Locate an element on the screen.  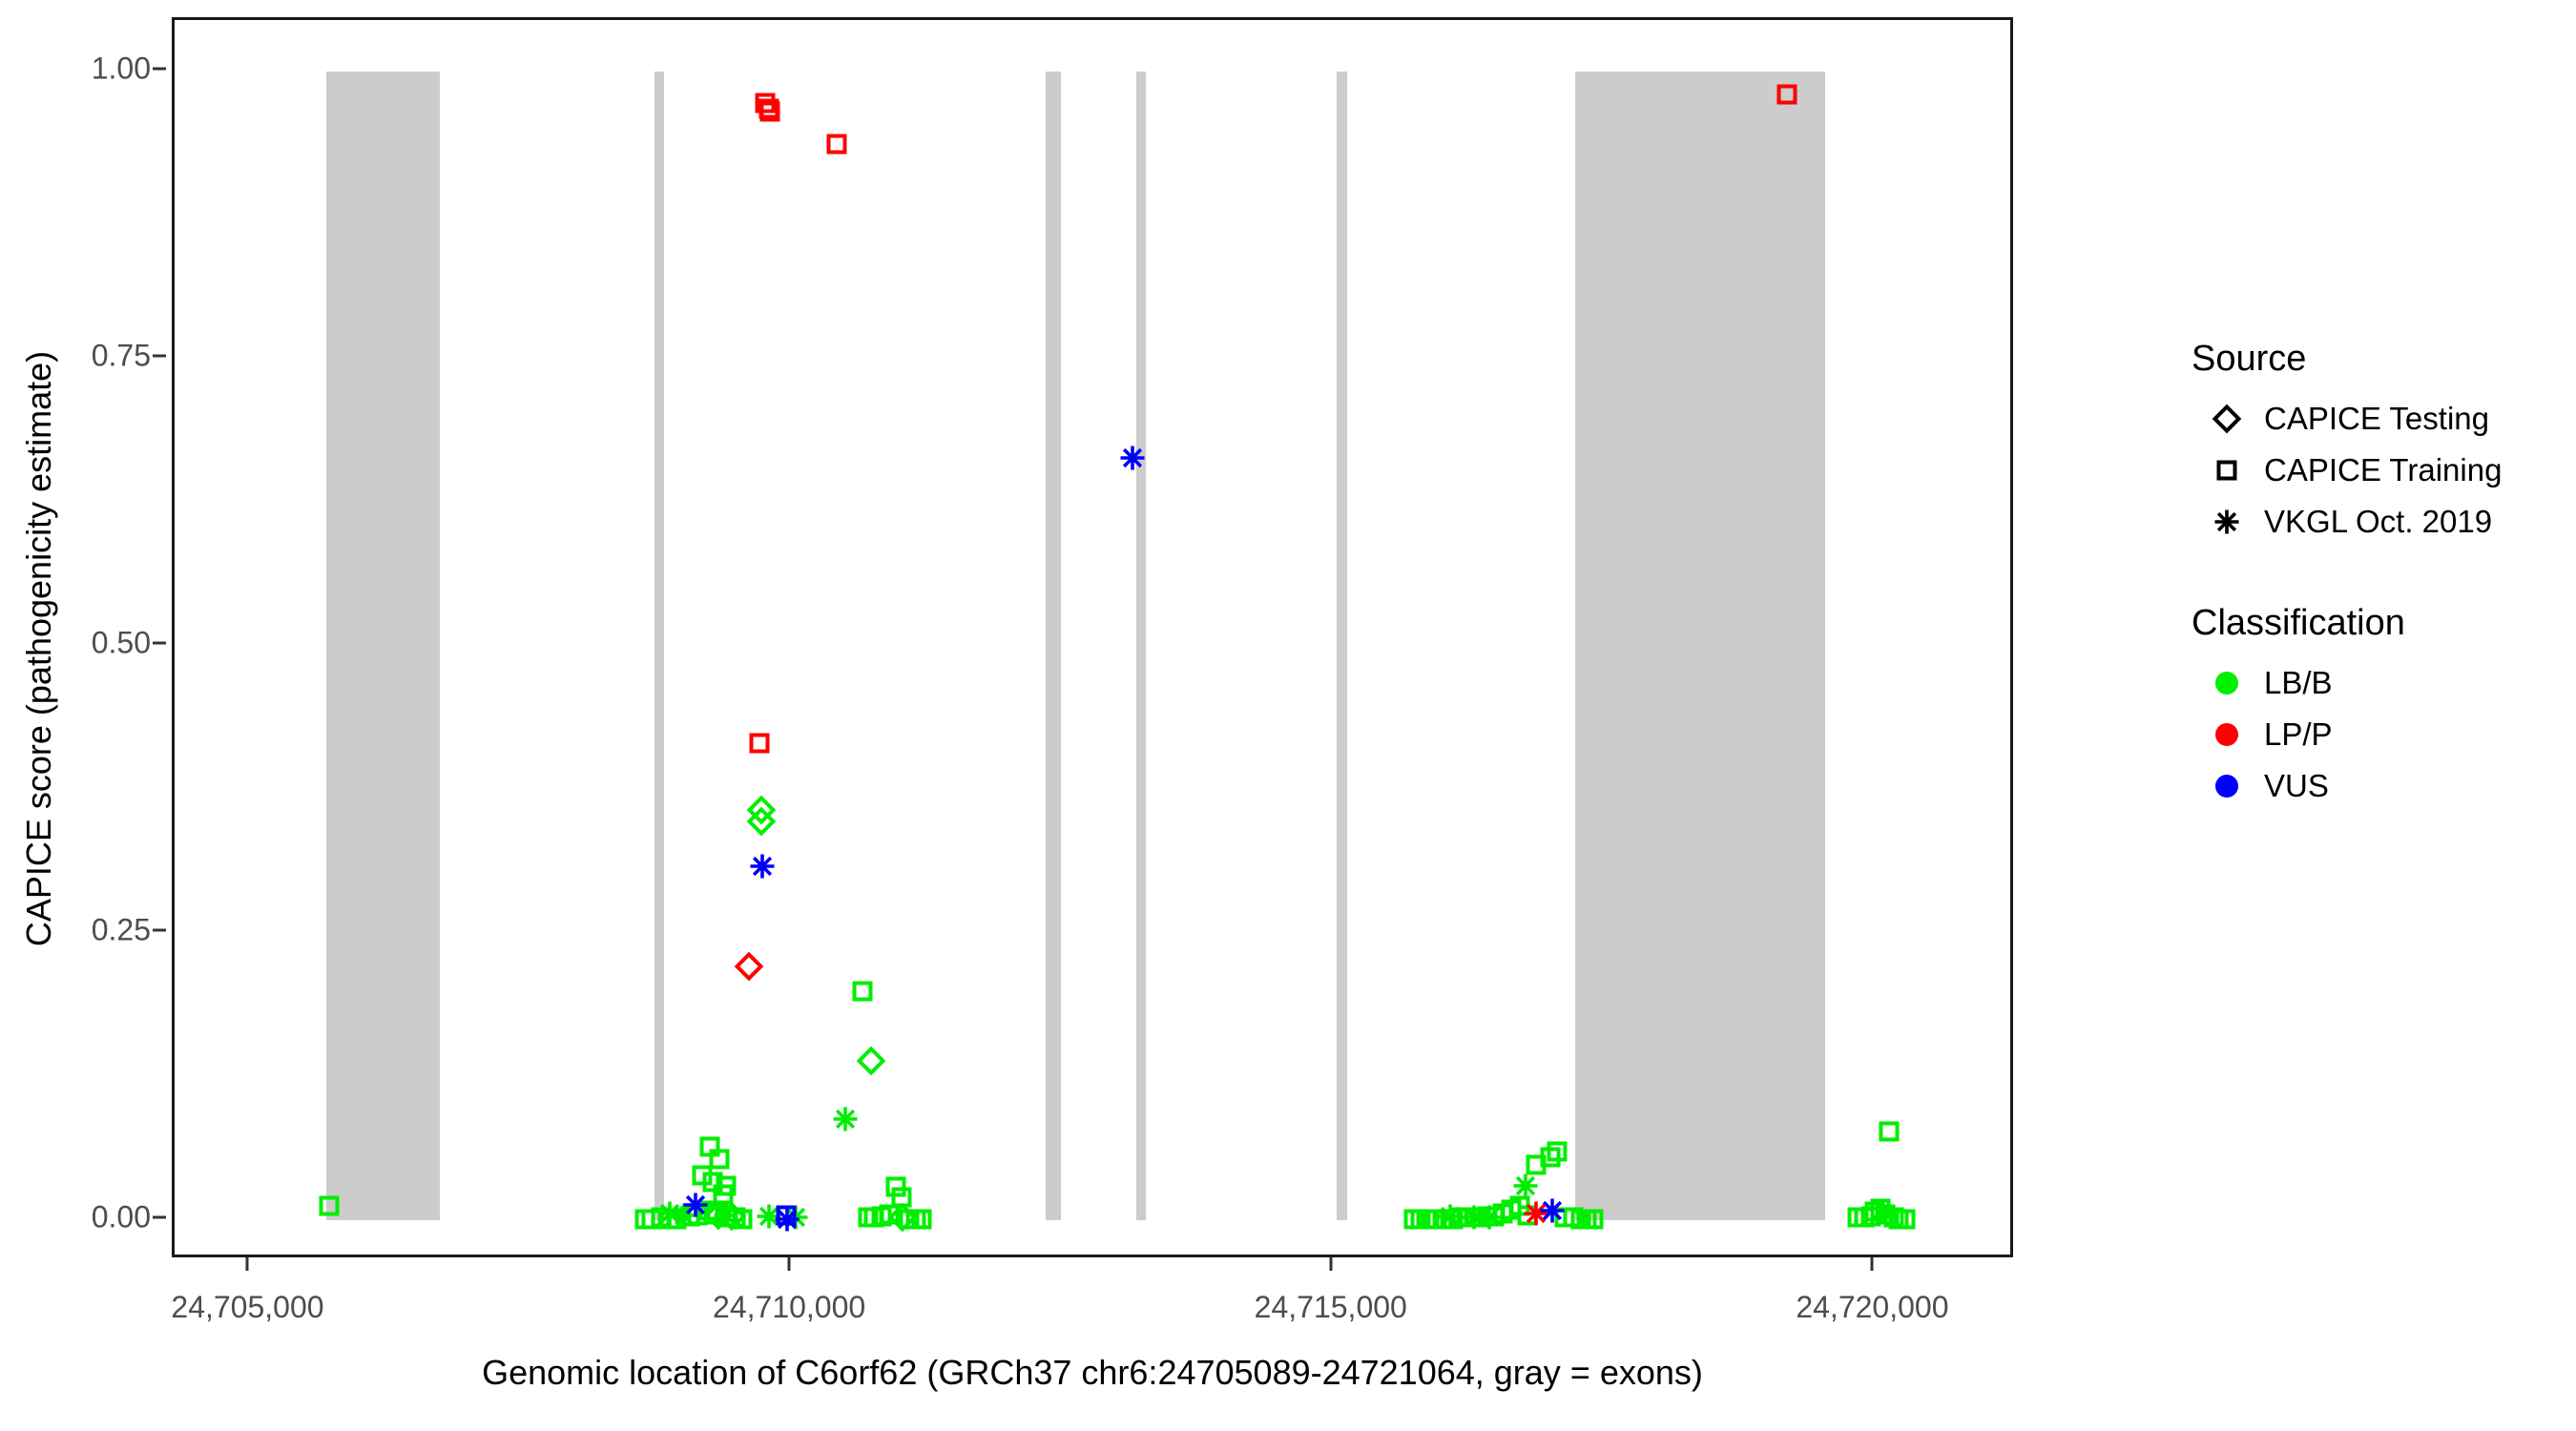
legend-classification-items: LB/B LP/P VUS is located at coordinates (2380, 734).